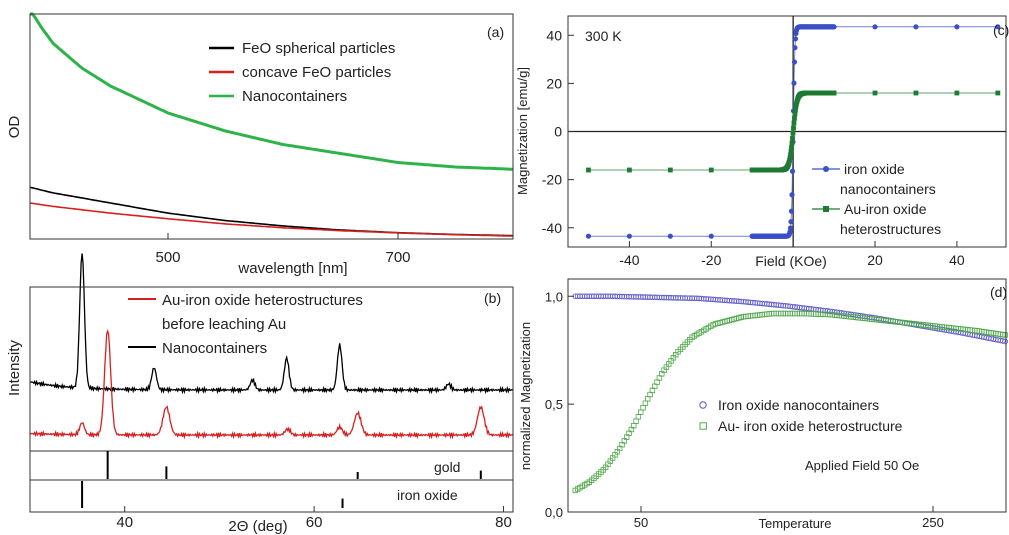  Describe the element at coordinates (890, 229) in the screenshot. I see `panel-c-legend-label-1b: heterostructures` at that location.